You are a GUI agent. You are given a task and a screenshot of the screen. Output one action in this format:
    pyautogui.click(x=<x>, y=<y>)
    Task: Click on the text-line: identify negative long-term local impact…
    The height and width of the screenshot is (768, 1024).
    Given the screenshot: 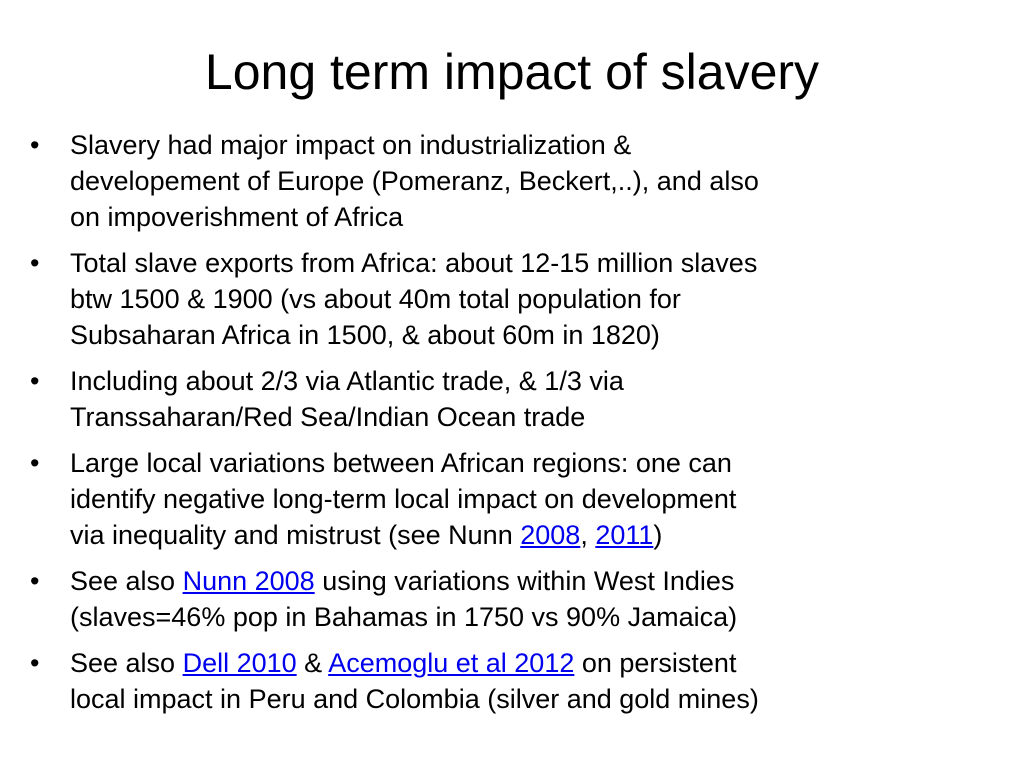 What is the action you would take?
    pyautogui.click(x=539, y=499)
    